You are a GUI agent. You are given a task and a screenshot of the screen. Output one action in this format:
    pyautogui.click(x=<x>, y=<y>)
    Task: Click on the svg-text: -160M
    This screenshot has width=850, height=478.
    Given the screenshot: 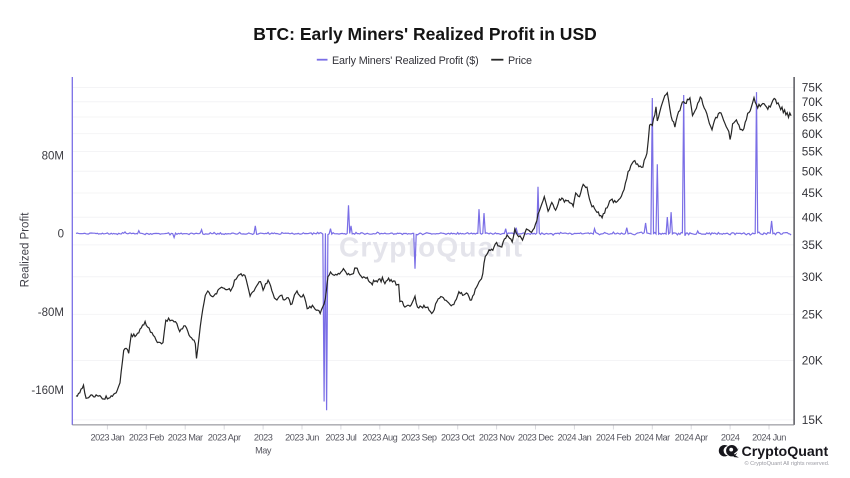 What is the action you would take?
    pyautogui.click(x=47, y=391)
    